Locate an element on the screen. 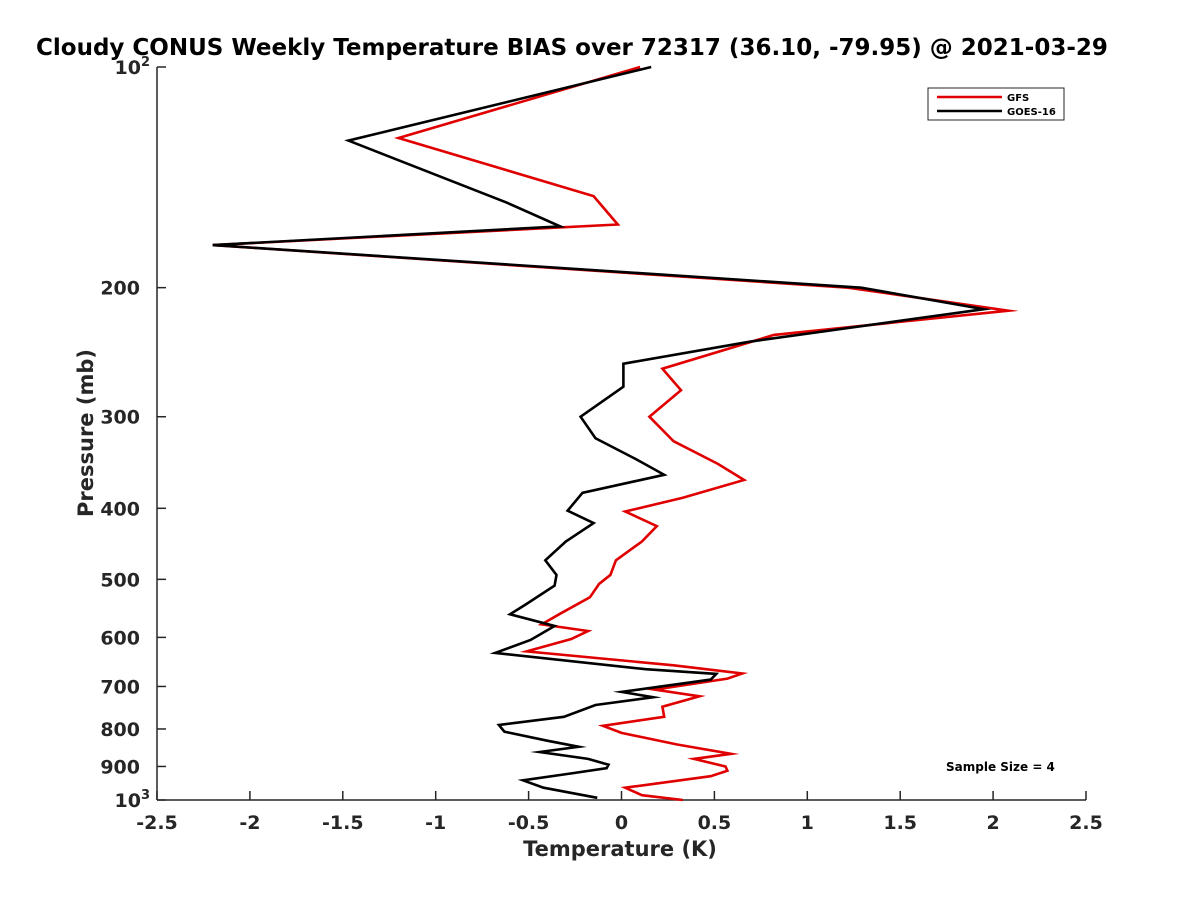  x-tick-label: 1 is located at coordinates (807, 823).